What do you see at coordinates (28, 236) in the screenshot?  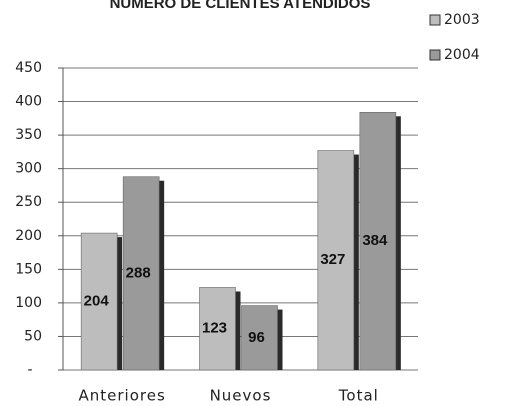 I see `y-tick-label: 200` at bounding box center [28, 236].